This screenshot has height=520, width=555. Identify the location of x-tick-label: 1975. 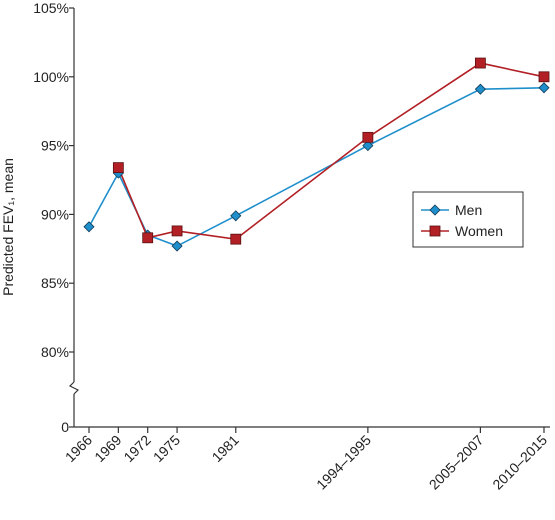
(166, 448).